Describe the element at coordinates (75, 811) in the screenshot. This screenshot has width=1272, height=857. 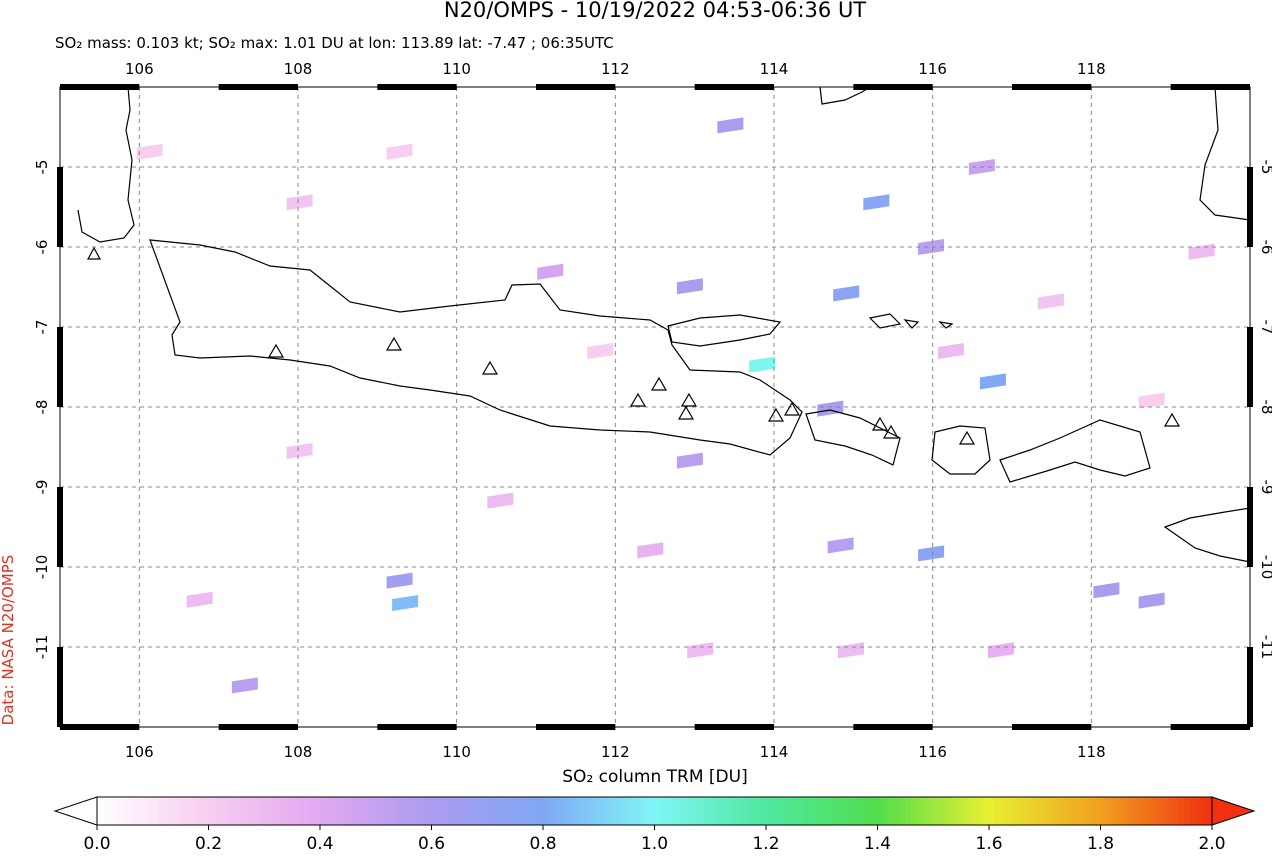
I see `colorbar-under` at that location.